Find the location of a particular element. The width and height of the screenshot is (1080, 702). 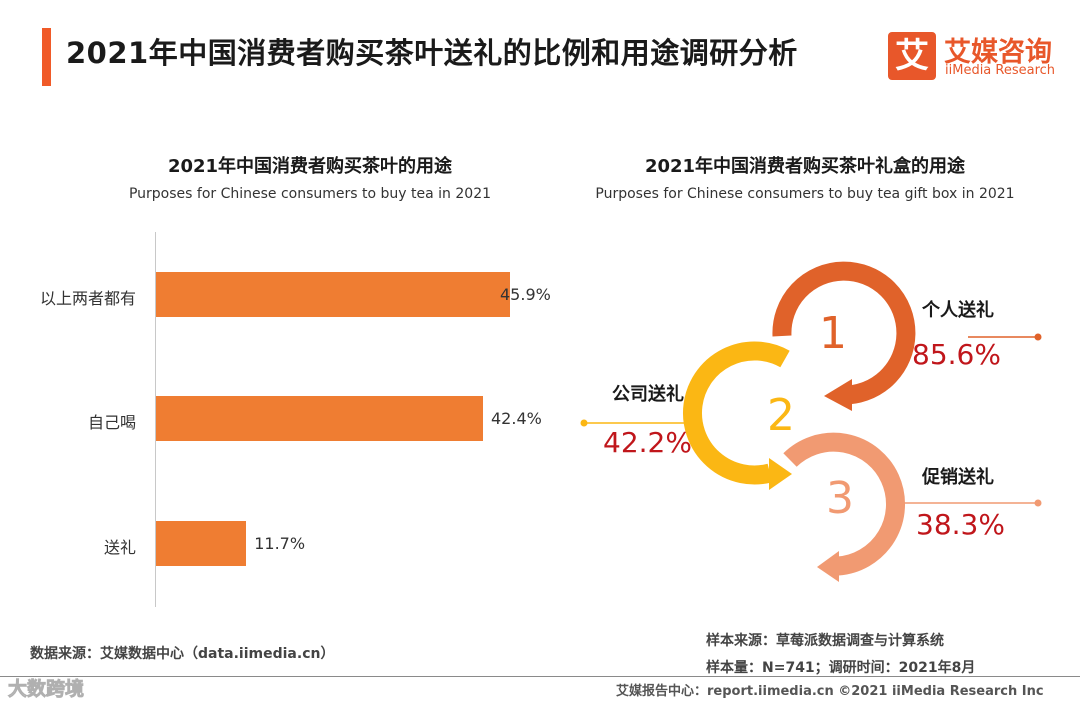

step-label-2: 公司送礼 is located at coordinates (648, 394).